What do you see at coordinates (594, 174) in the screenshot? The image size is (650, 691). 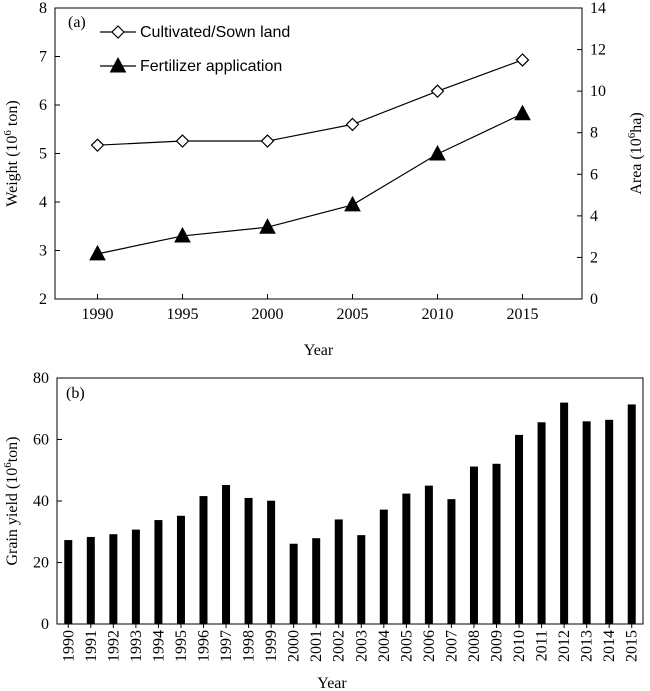 I see `y-tick-label-right: 6` at bounding box center [594, 174].